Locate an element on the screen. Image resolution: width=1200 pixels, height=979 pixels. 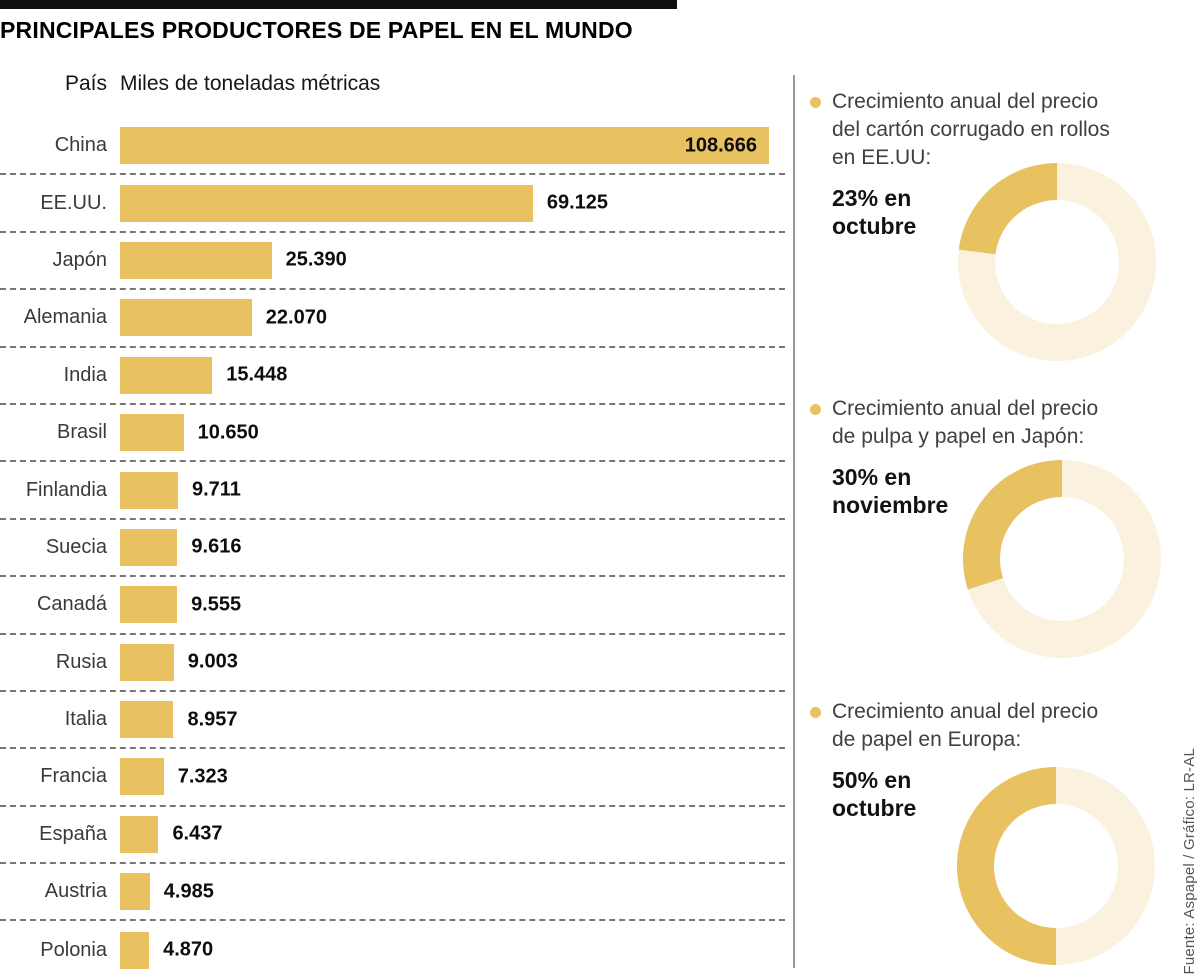
country-label: Polonia is located at coordinates (73, 949).